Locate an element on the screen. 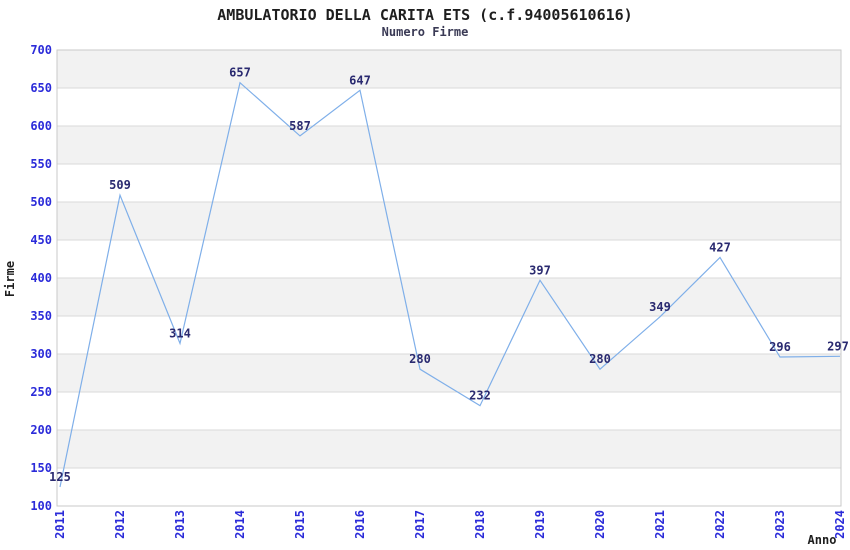 Image resolution: width=850 pixels, height=550 pixels. y-tick-label: 500 is located at coordinates (41, 202).